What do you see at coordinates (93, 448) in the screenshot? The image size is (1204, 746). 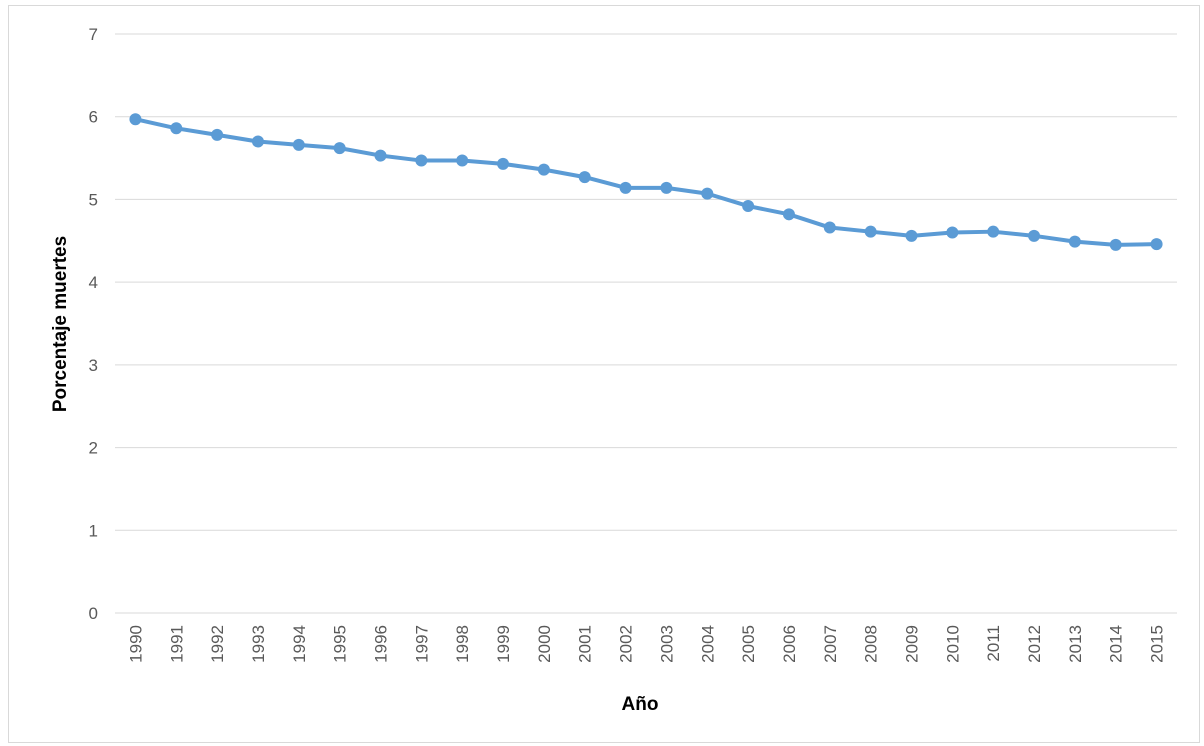 I see `y-tick-label: 2` at bounding box center [93, 448].